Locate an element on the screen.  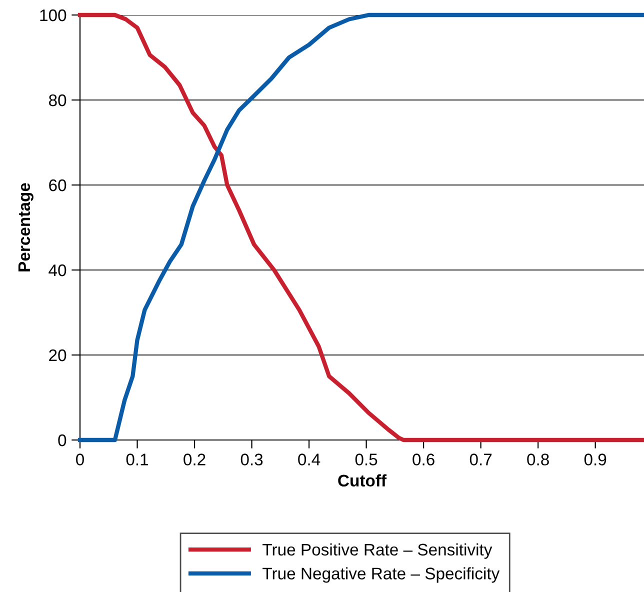
x-tick-label: 0 is located at coordinates (80, 460).